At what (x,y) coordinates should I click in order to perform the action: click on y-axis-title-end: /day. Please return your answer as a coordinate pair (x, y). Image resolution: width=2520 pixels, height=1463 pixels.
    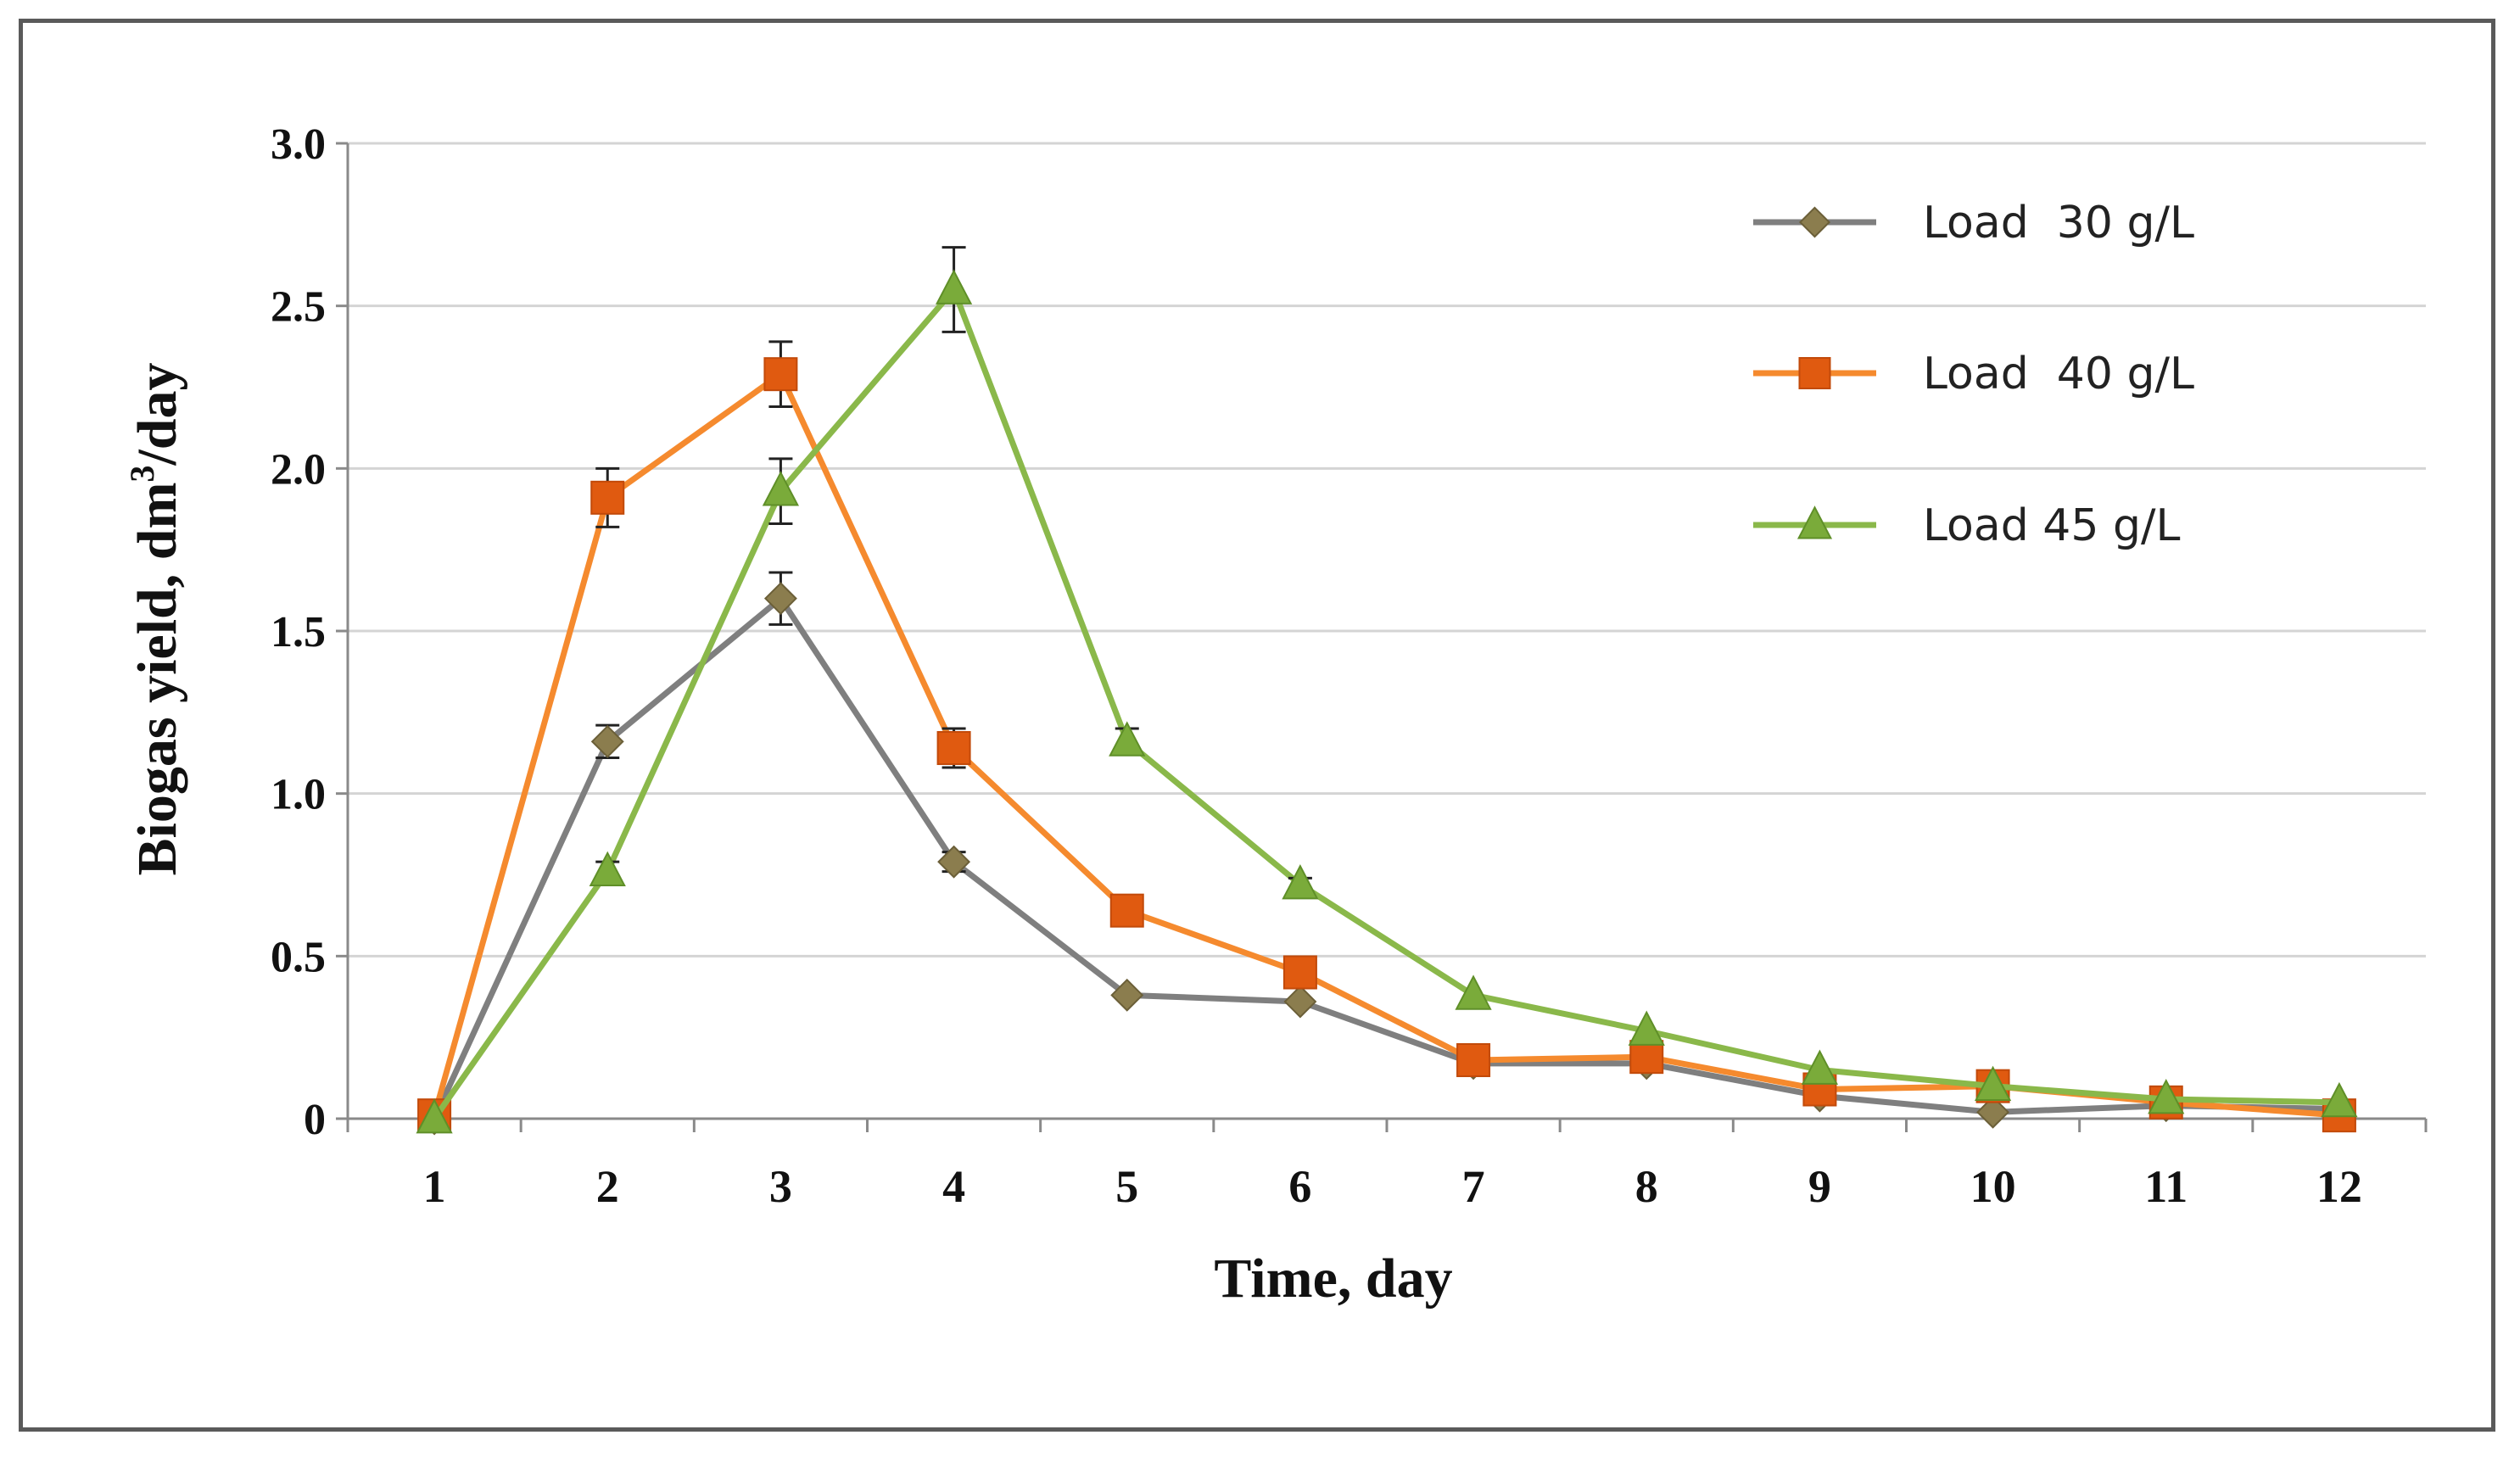
    Looking at the image, I should click on (157, 414).